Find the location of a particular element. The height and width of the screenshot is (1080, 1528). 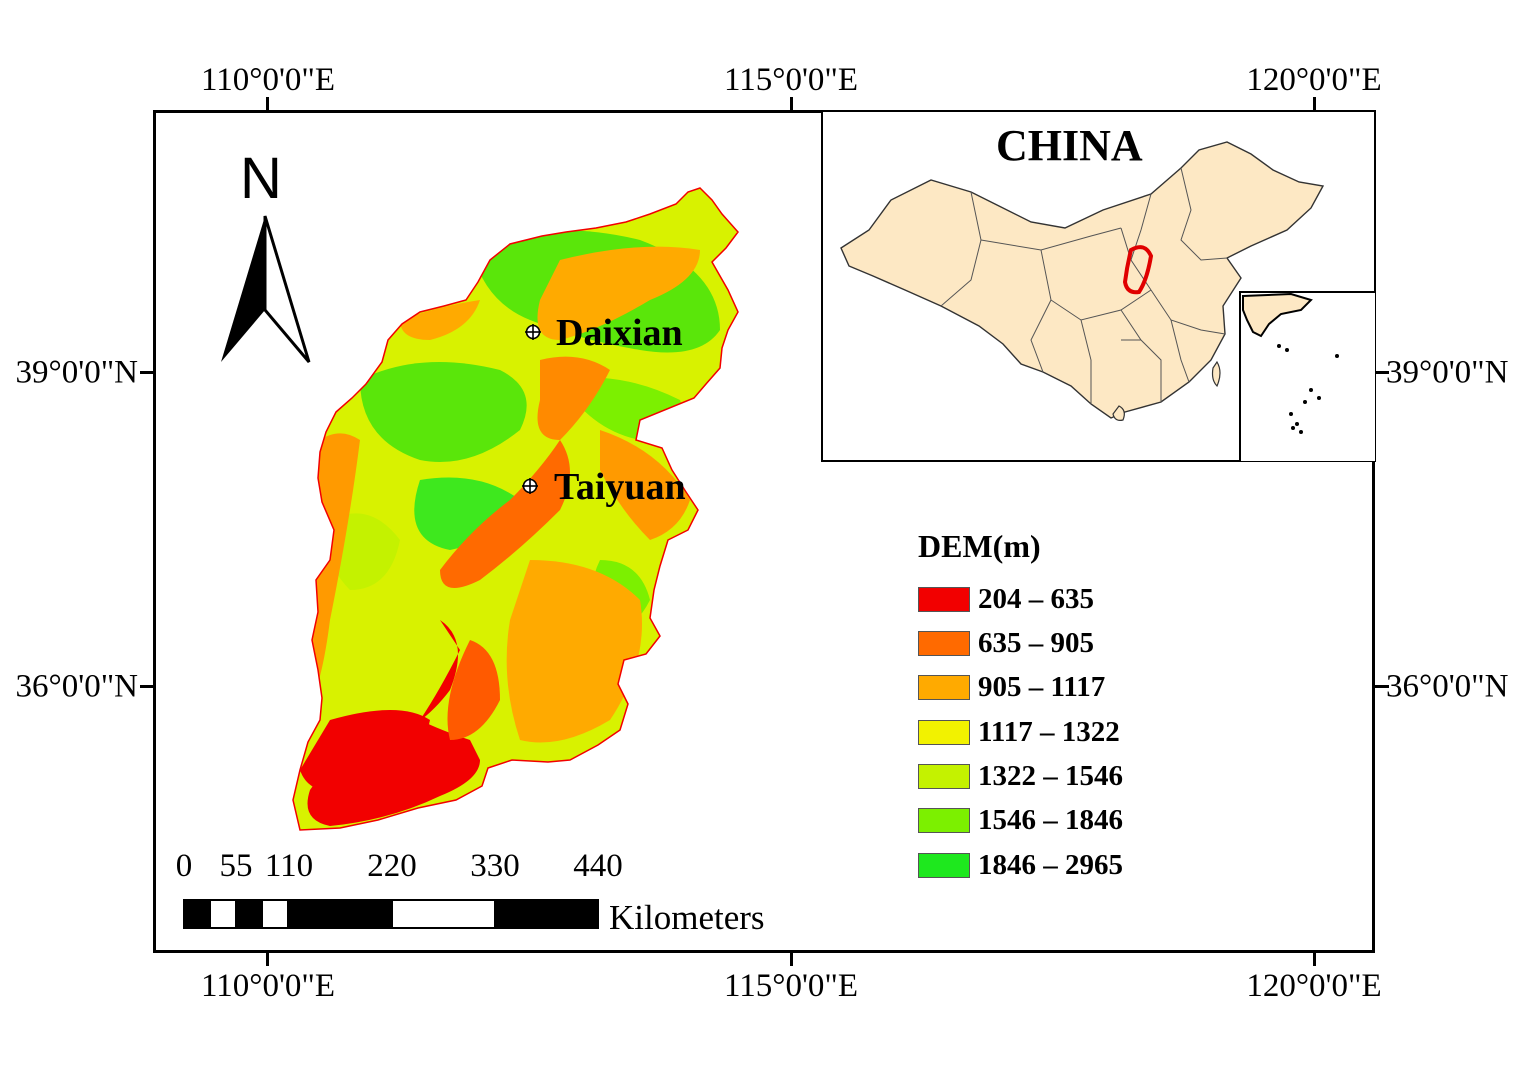

legend-label: 1322 – 1546 is located at coordinates (1050, 775).